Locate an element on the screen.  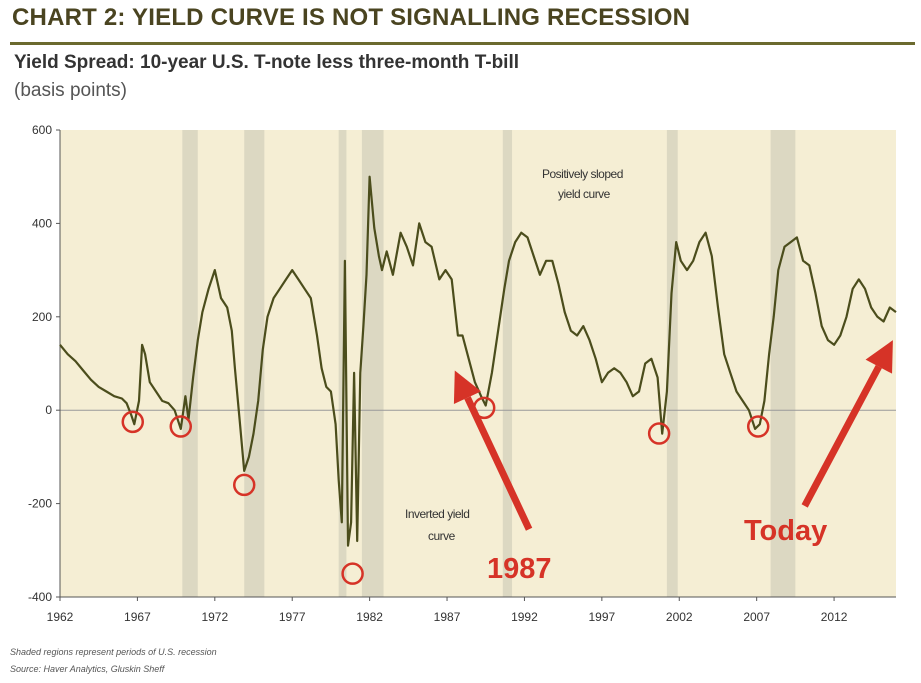
title-divider is located at coordinates (462, 43).